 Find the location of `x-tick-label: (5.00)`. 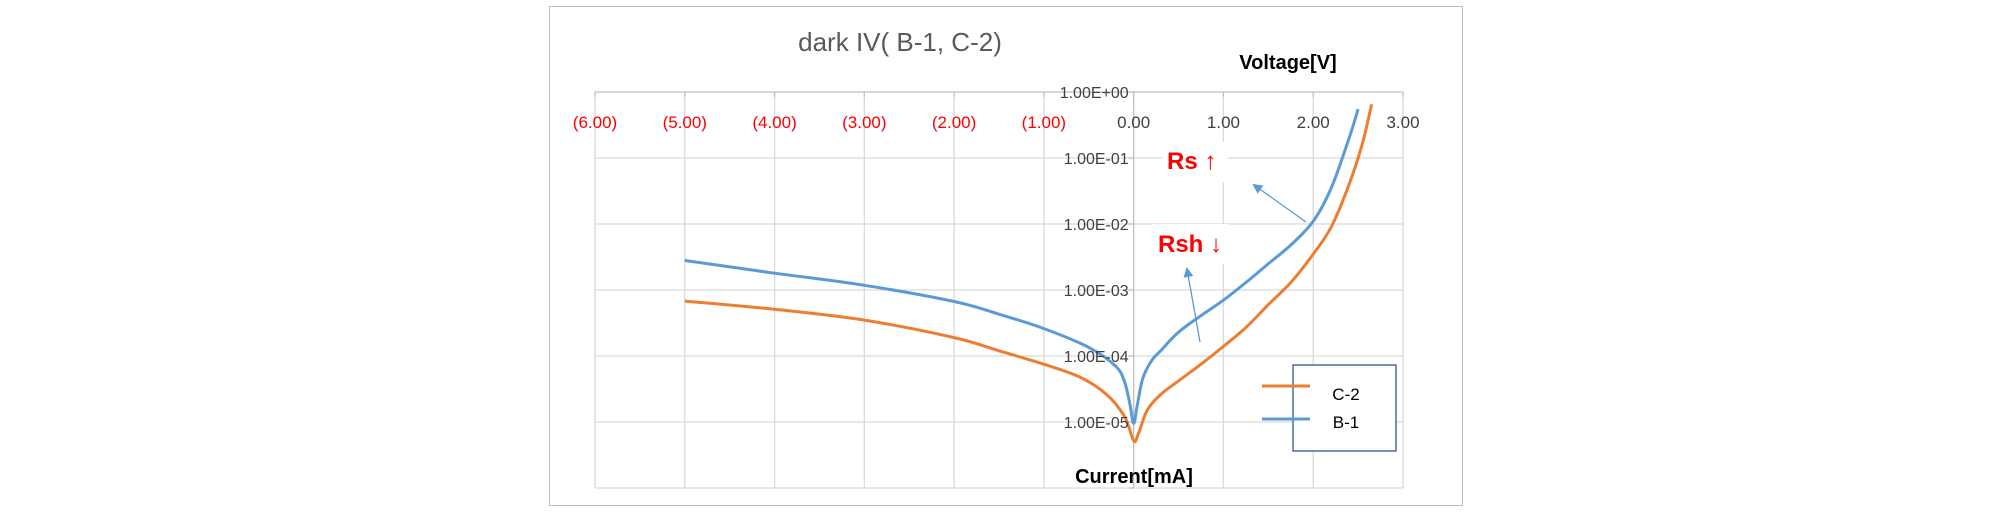

x-tick-label: (5.00) is located at coordinates (685, 122).